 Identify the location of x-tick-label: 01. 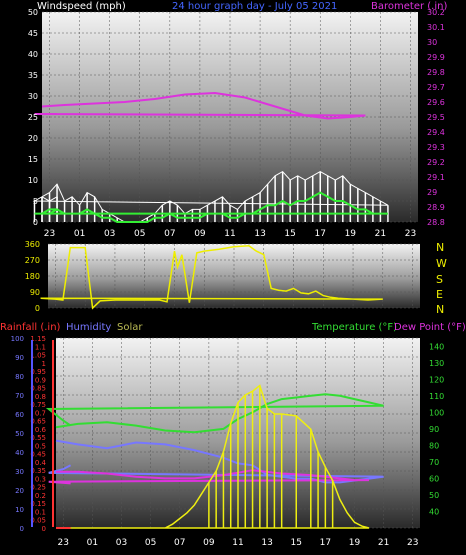
(79, 234).